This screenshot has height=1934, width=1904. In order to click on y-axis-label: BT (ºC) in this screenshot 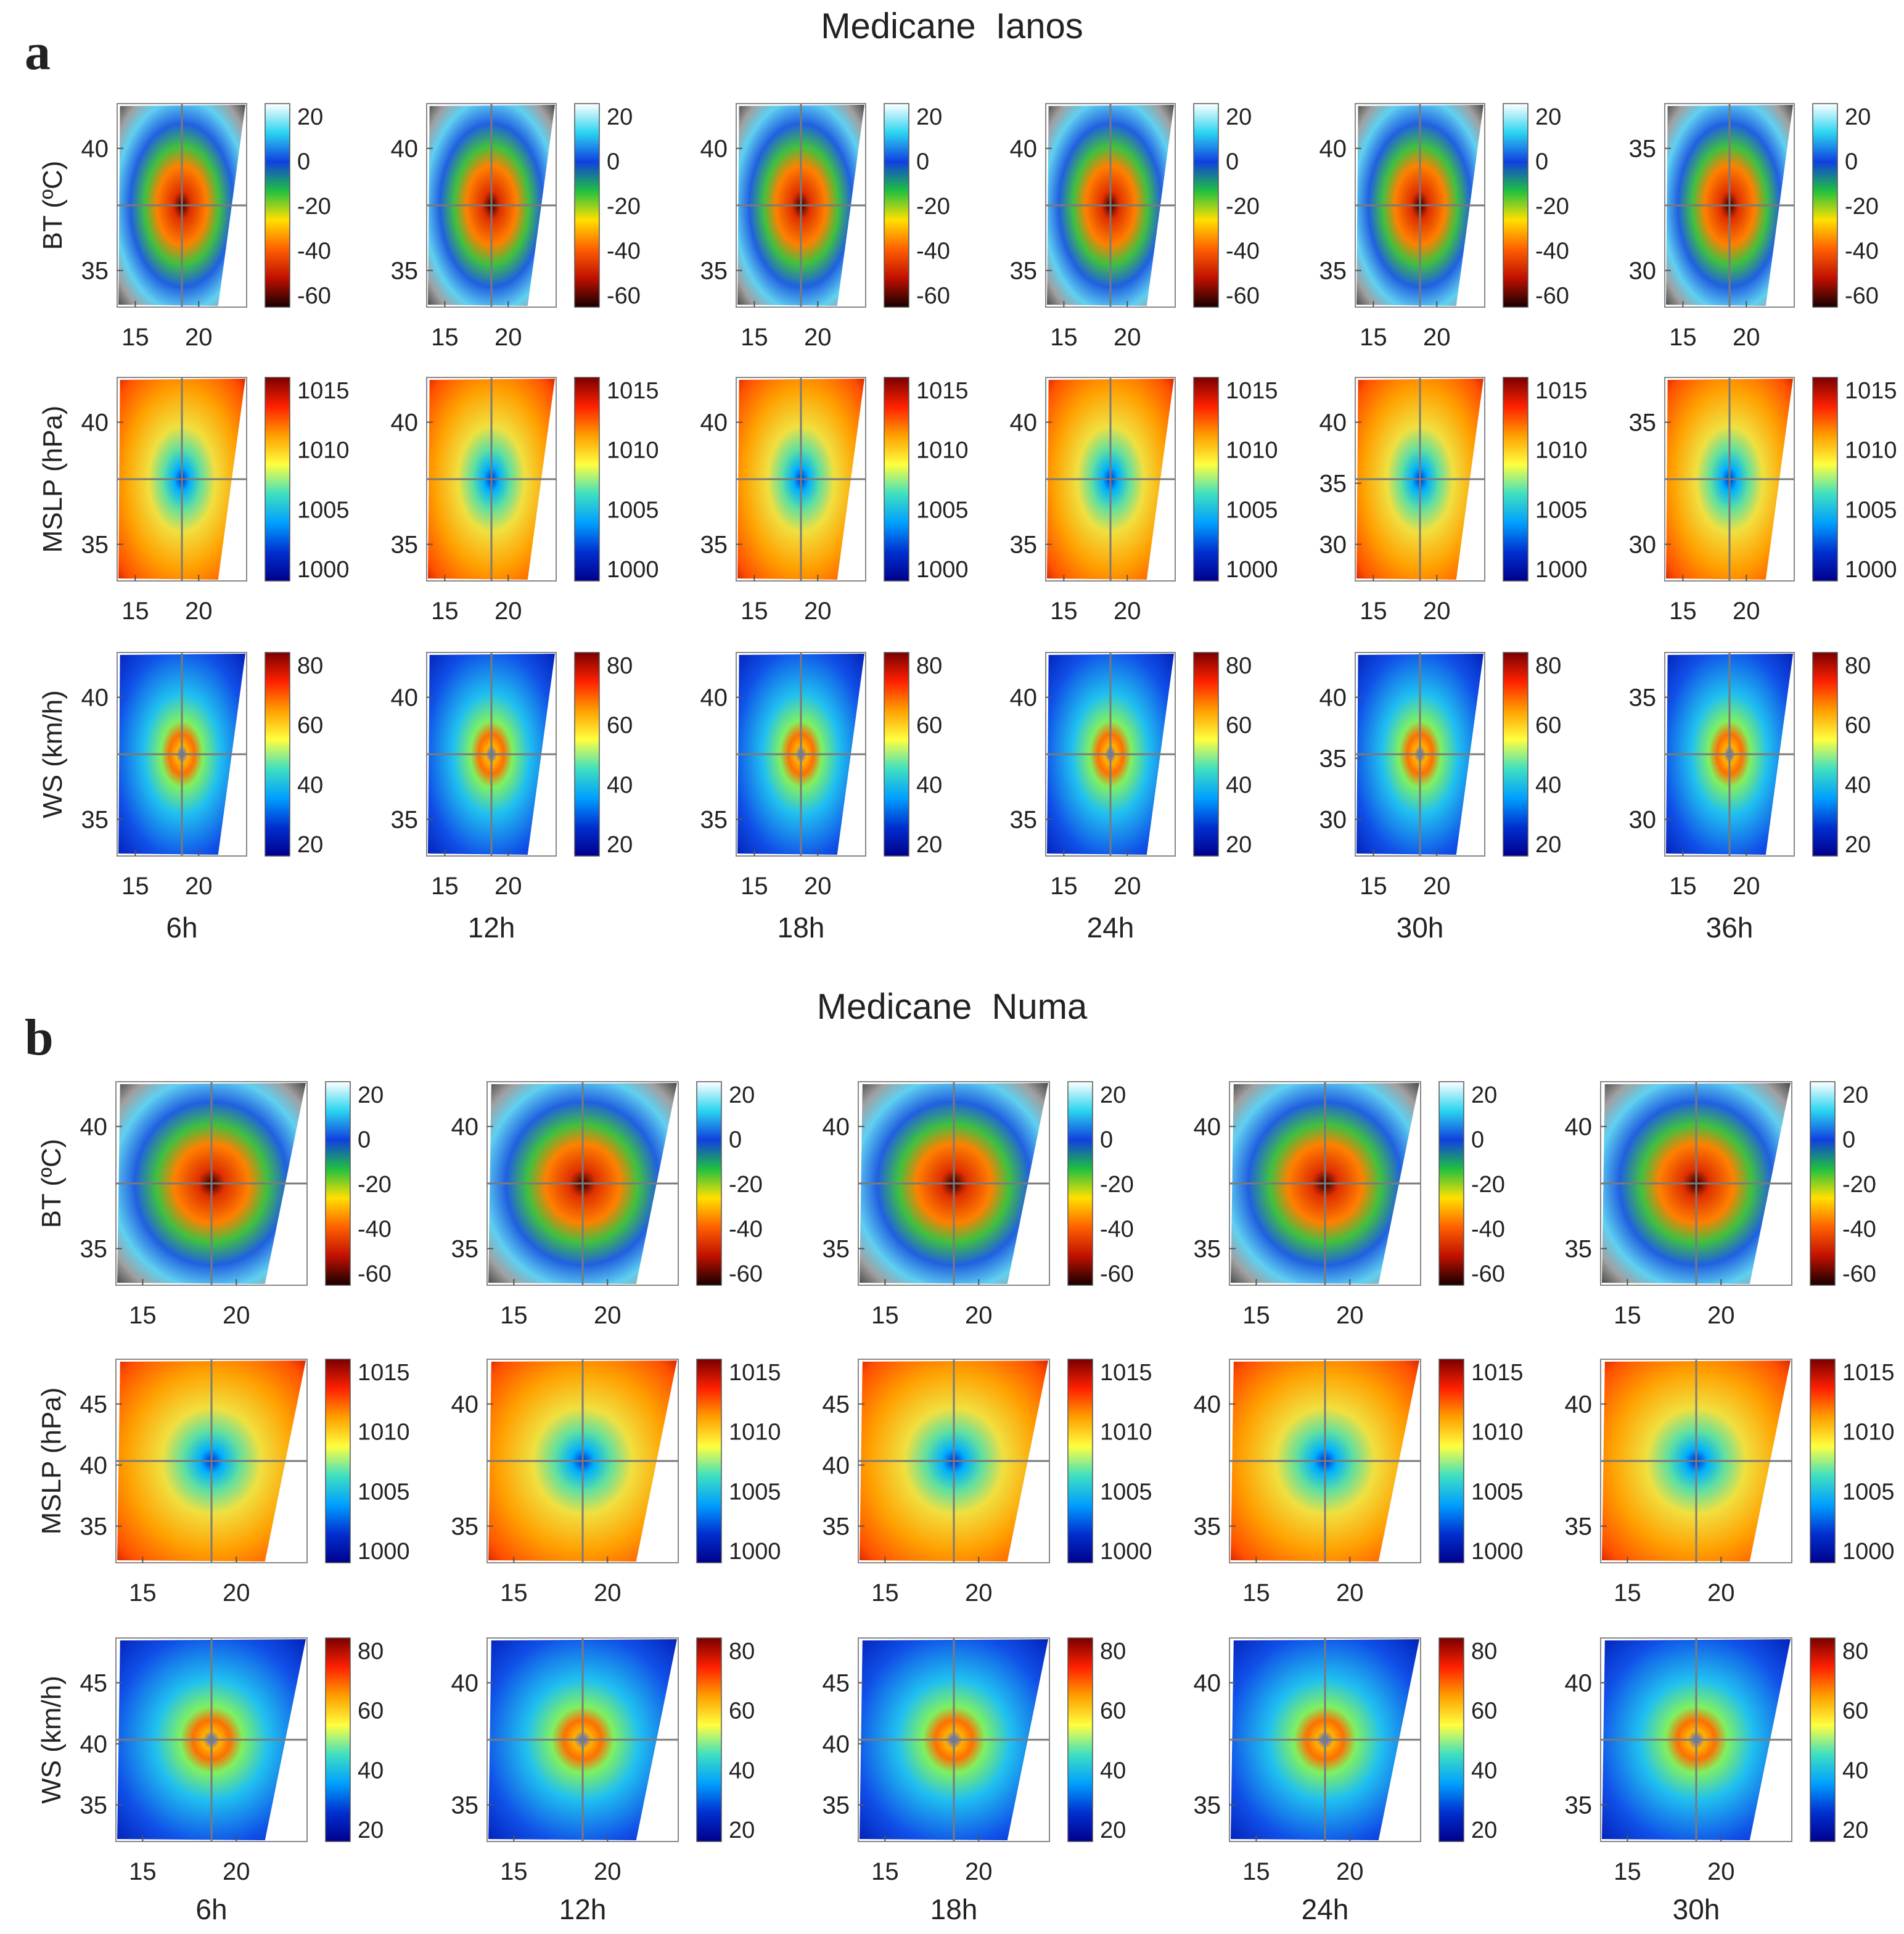, I will do `click(51, 1183)`.